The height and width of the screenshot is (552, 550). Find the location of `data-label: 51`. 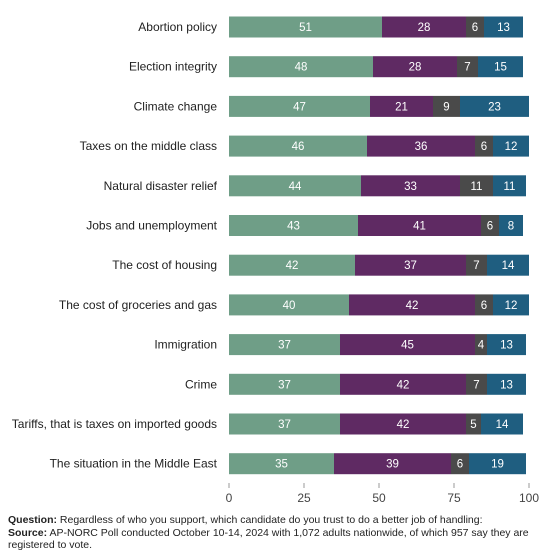

data-label: 51 is located at coordinates (305, 28).